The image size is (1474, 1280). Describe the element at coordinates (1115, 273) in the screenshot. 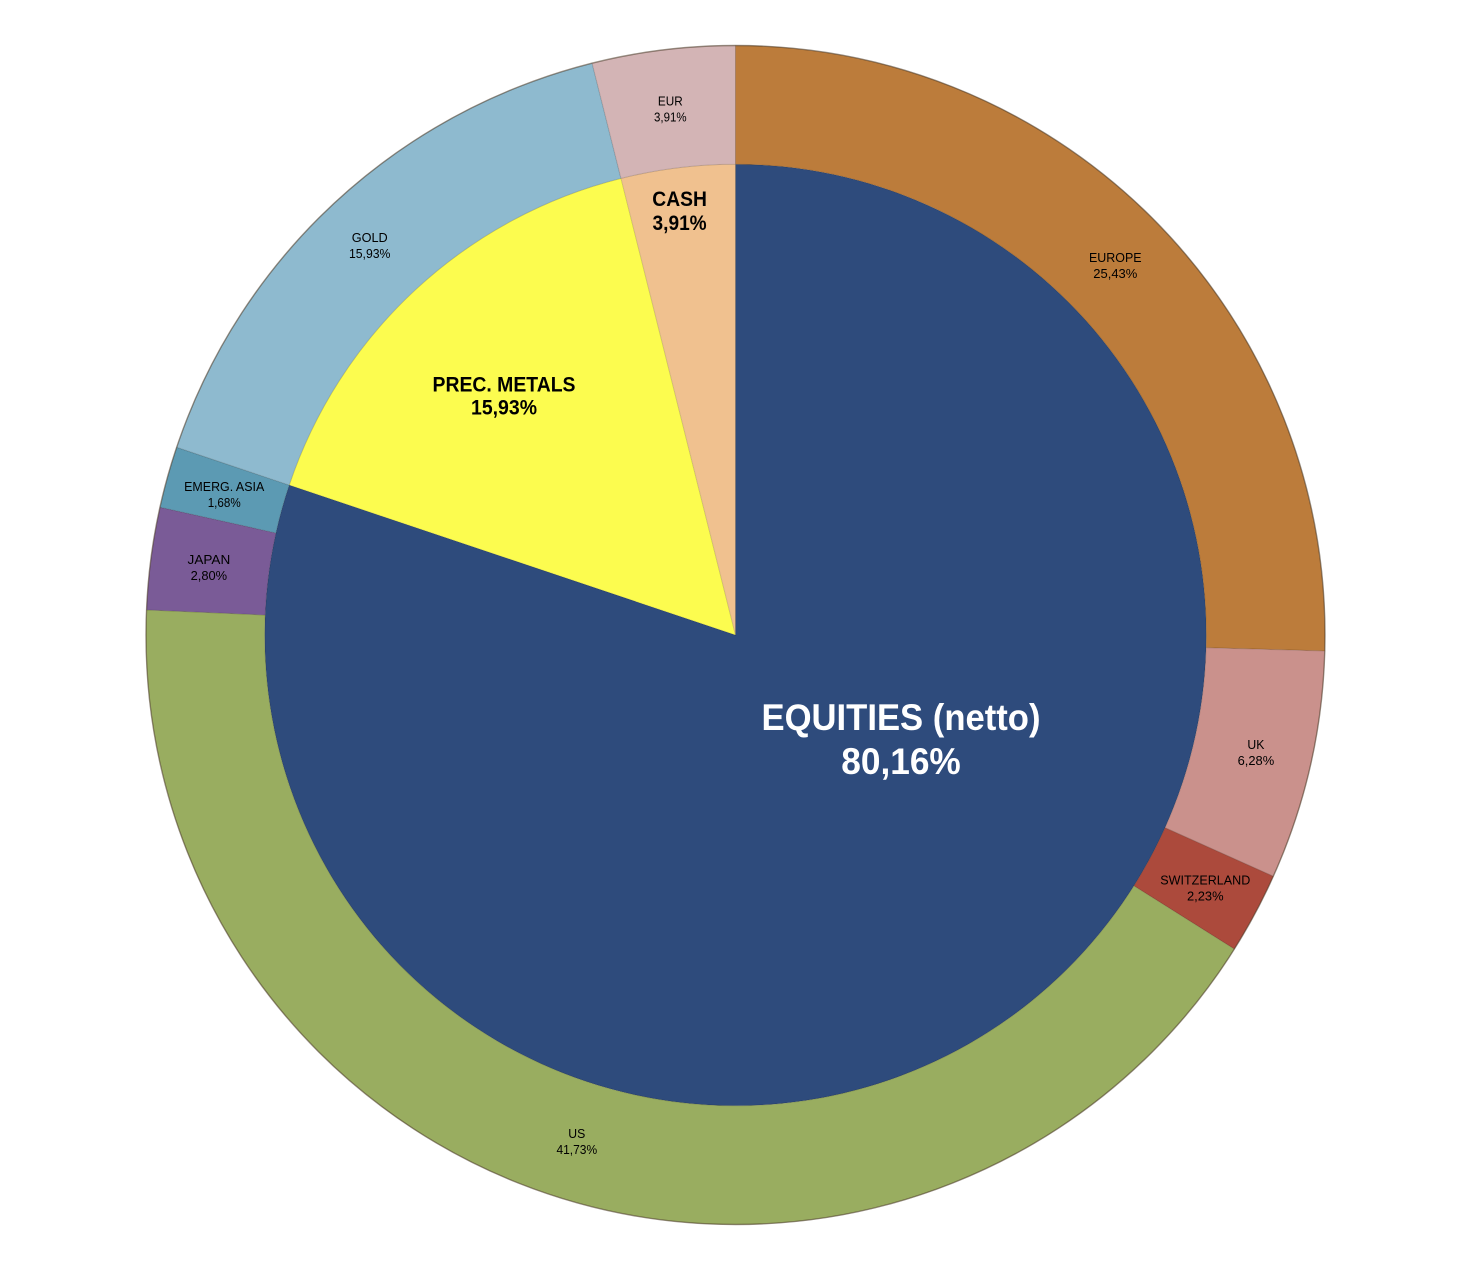

I see `svg-text: 25,43%` at that location.